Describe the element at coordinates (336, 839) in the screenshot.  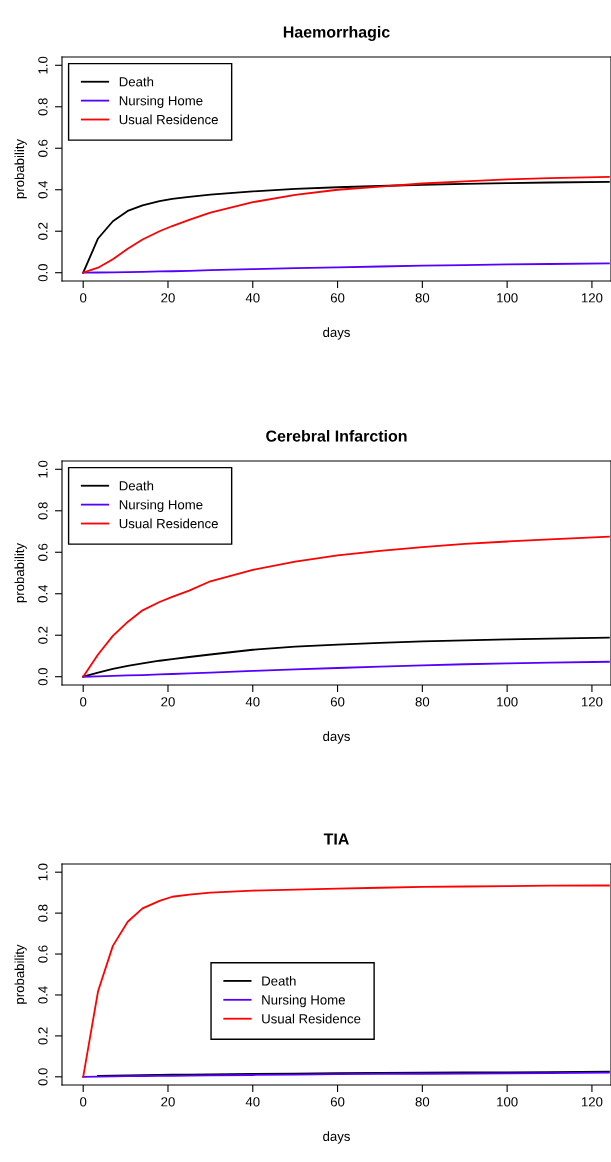
I see `chart-title: TIA` at that location.